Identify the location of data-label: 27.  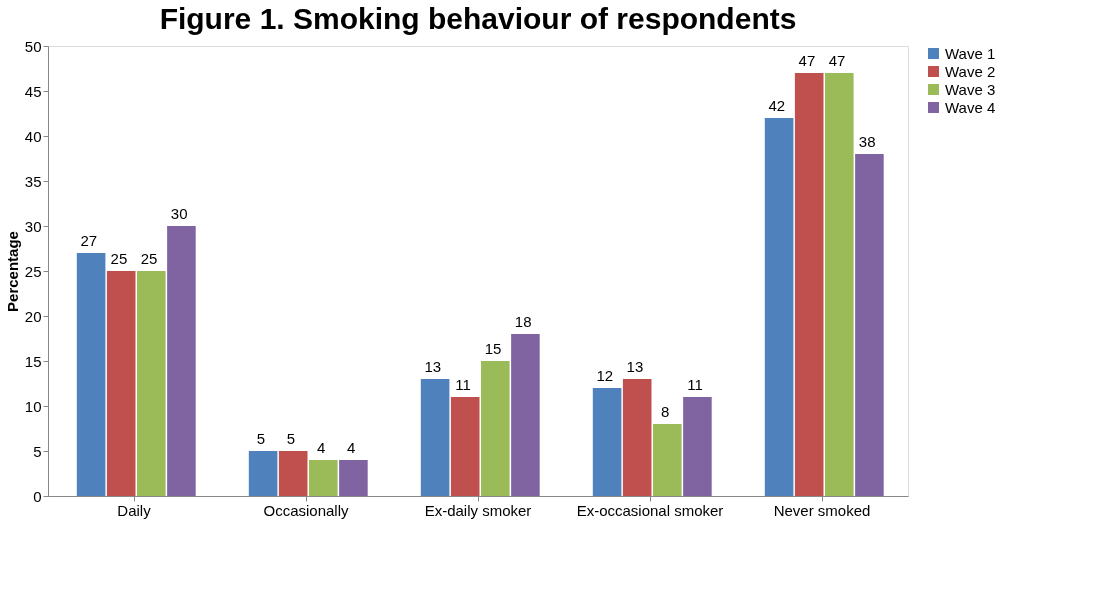
(89, 240).